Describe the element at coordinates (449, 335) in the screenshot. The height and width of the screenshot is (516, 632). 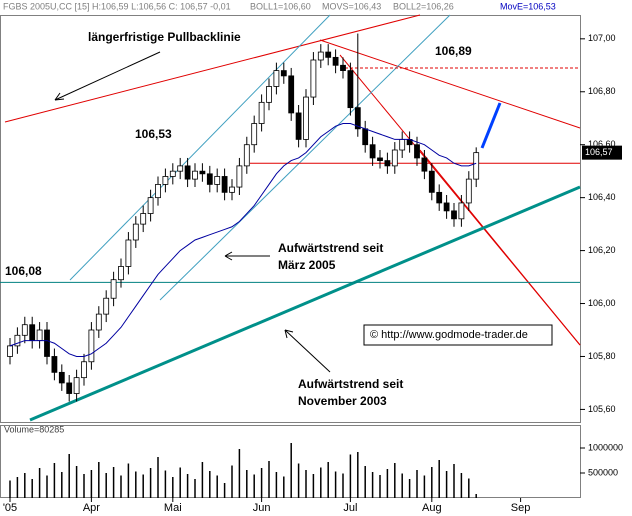
I see `copyright: © http://www.godmode-trader.de` at that location.